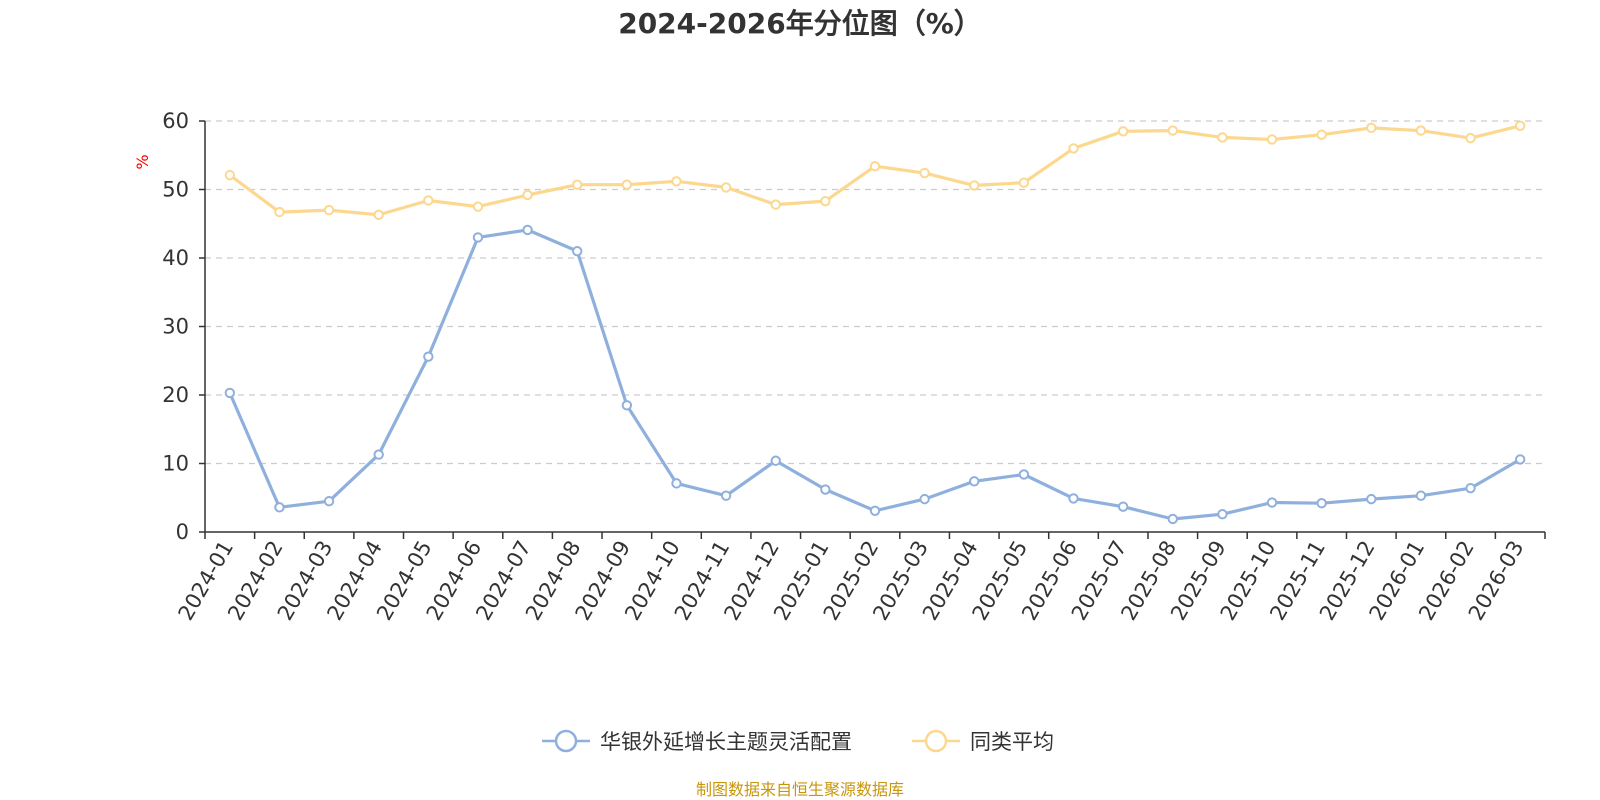 The height and width of the screenshot is (800, 1600). What do you see at coordinates (800, 789) in the screenshot?
I see `source-note: 制图数据来自恒生聚源数据库` at bounding box center [800, 789].